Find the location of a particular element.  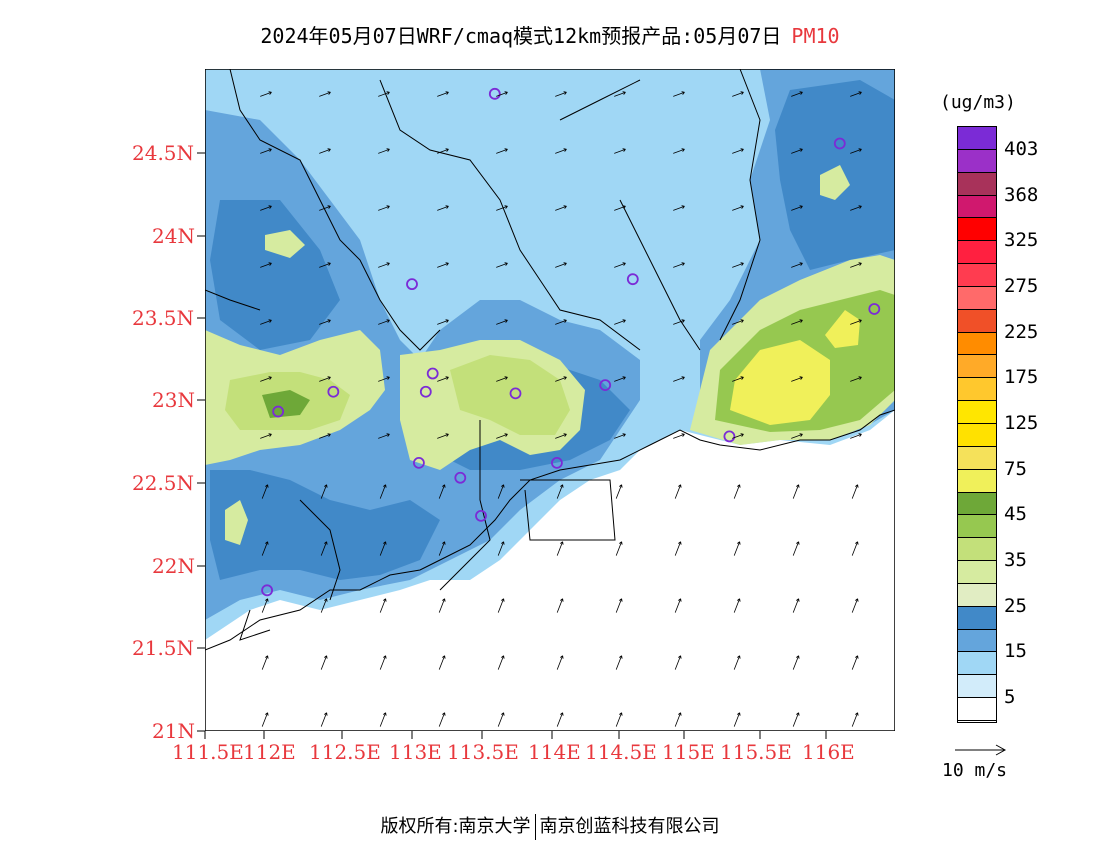

colorbar-label: 368 is located at coordinates (1021, 194).